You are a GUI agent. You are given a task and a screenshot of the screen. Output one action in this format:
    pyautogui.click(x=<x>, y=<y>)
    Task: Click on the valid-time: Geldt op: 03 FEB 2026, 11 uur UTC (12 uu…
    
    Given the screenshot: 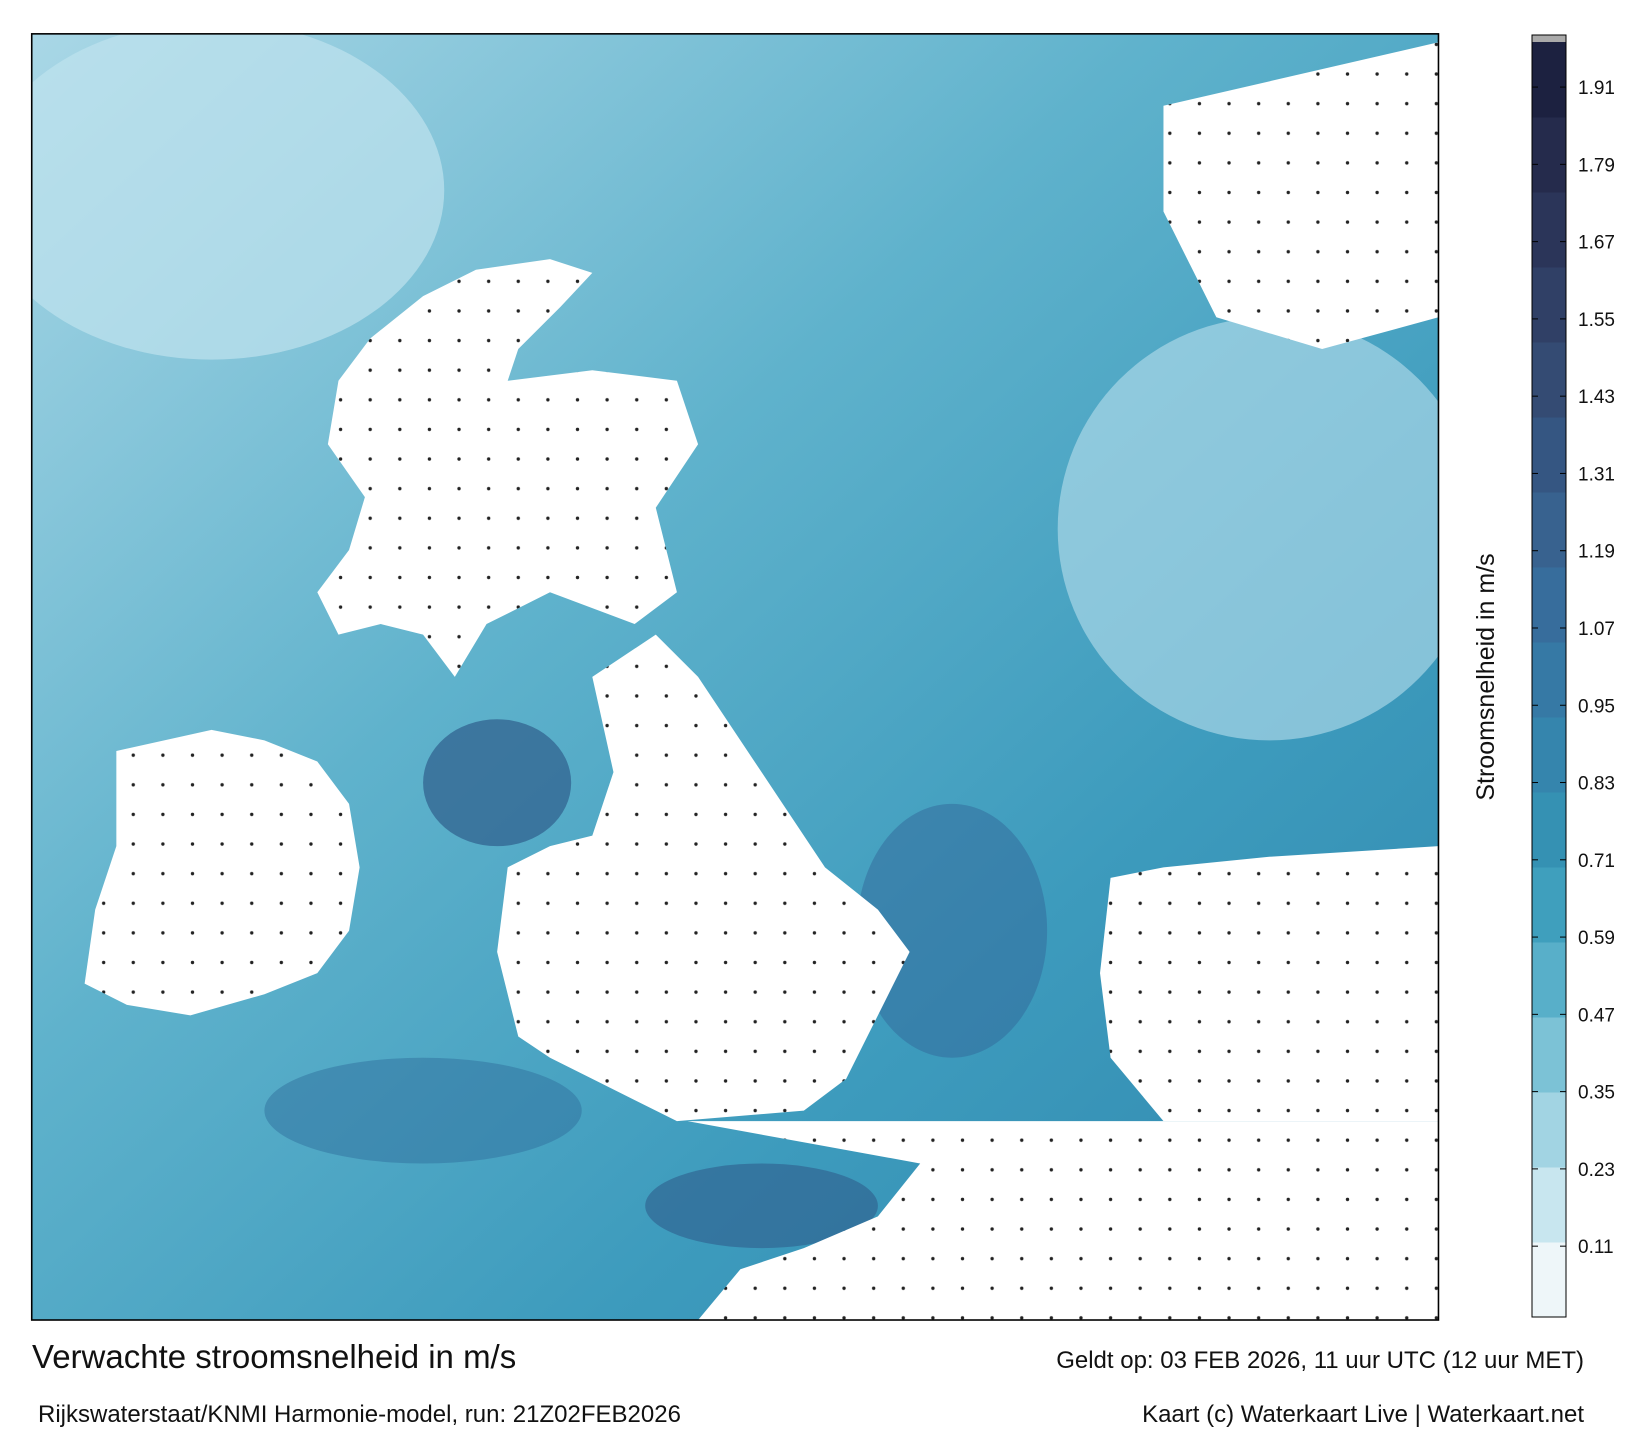 What is the action you would take?
    pyautogui.click(x=1320, y=1360)
    